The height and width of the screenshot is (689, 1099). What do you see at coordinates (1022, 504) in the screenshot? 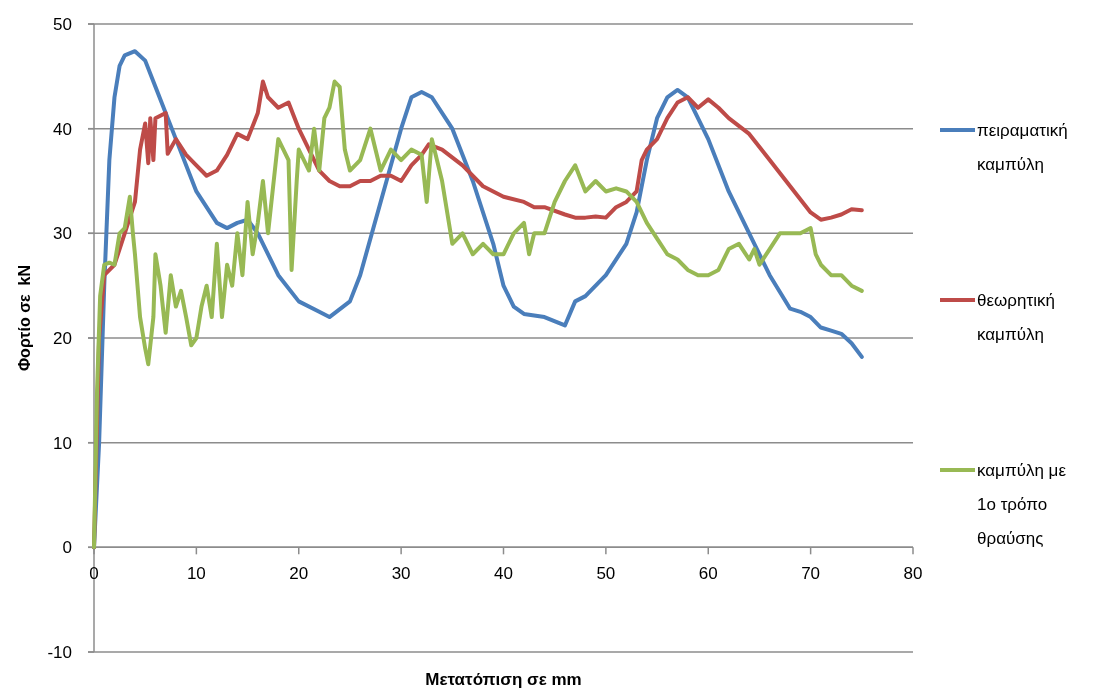
I see `legend-label: καμπύλη με 1ο τρόπο θραύσης` at bounding box center [1022, 504].